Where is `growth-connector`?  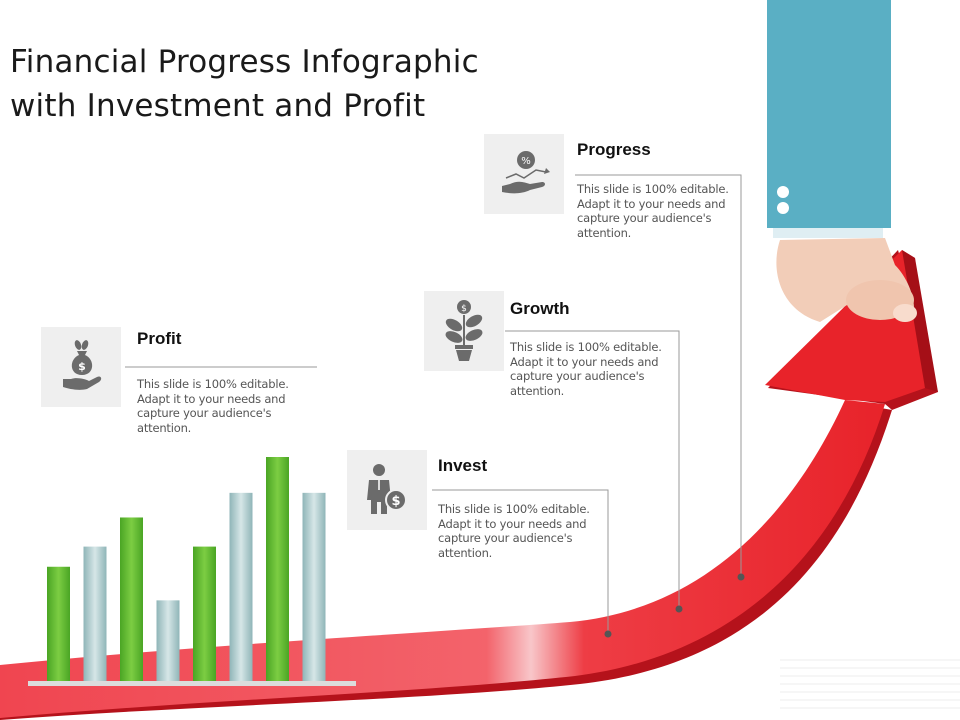 growth-connector is located at coordinates (592, 469).